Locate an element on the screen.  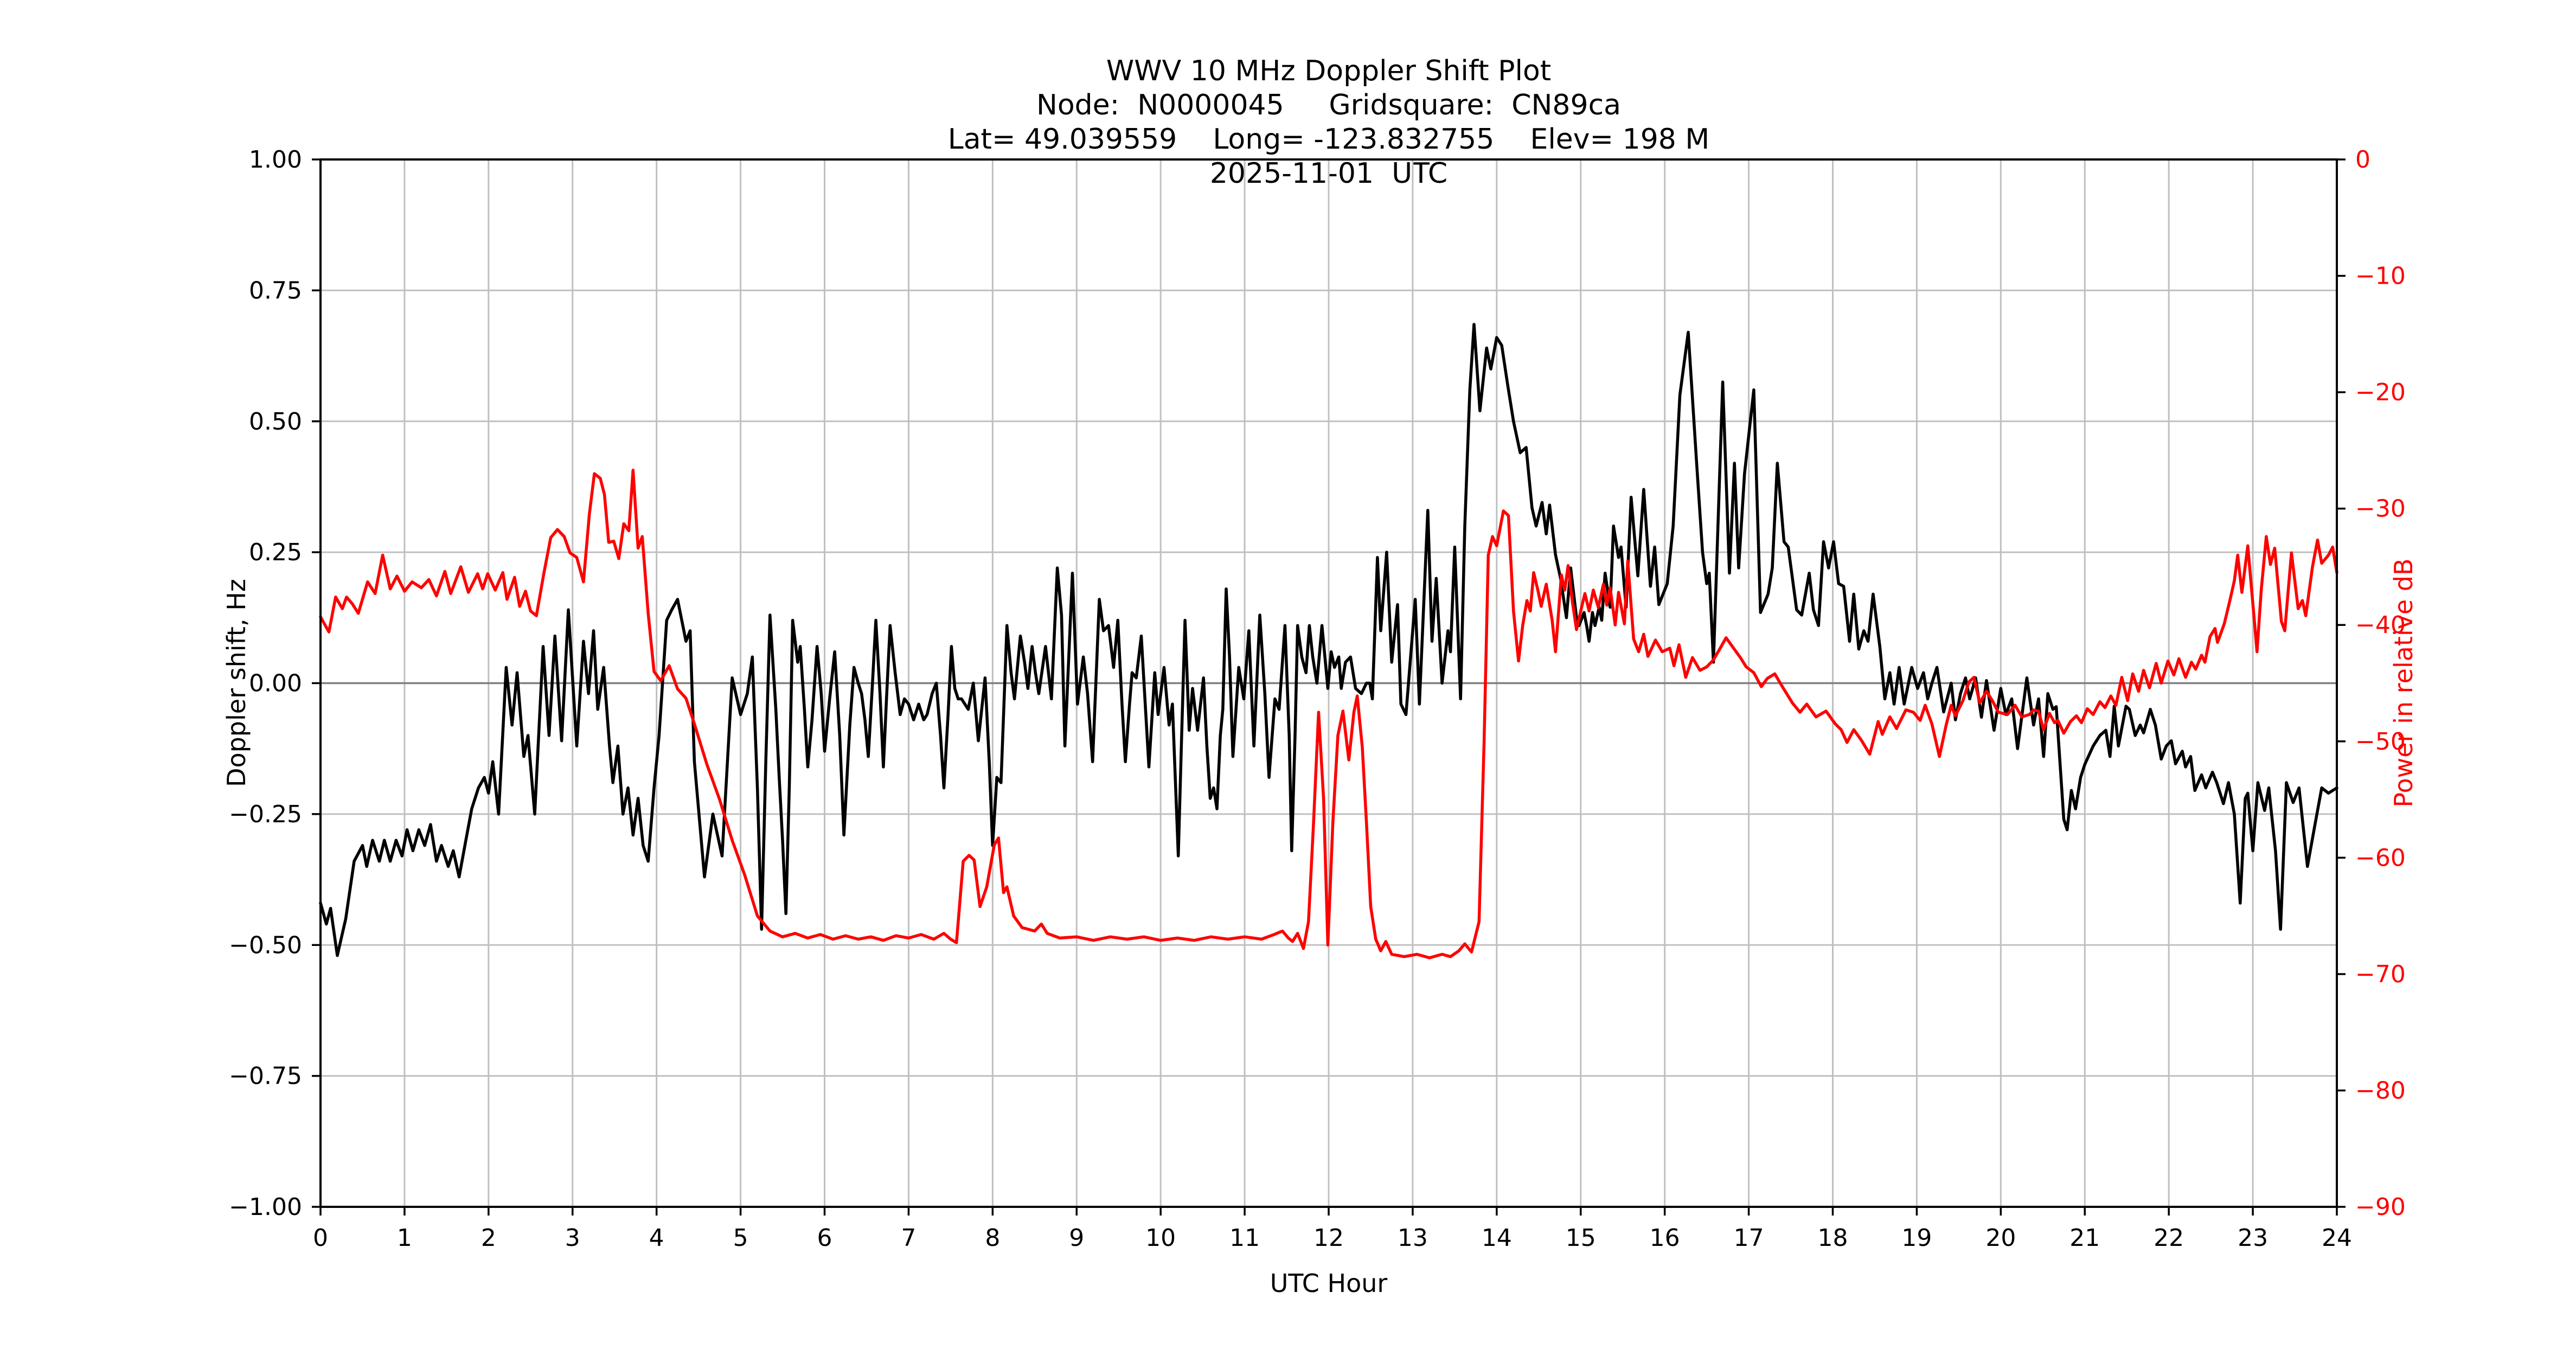
y-right-tick-label: −40 is located at coordinates (2380, 625).